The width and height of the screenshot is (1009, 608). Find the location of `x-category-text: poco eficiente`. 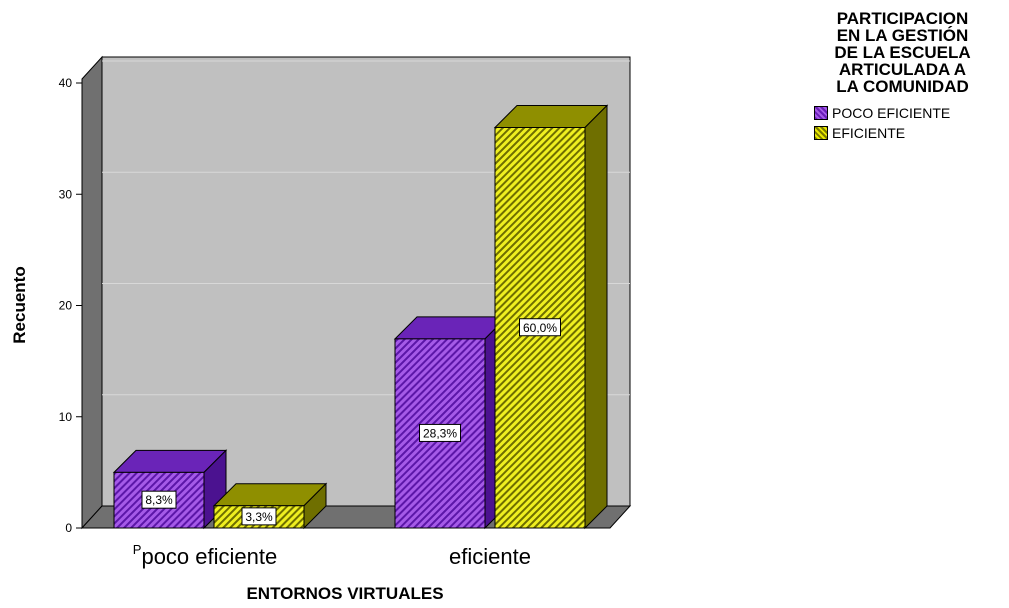

x-category-text: poco eficiente is located at coordinates (209, 556).